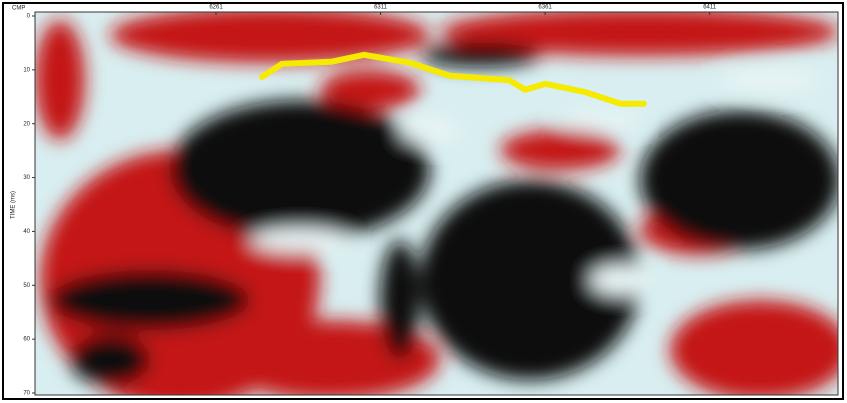 This screenshot has width=847, height=403. What do you see at coordinates (381, 8) in the screenshot?
I see `x-tick-label: 6311` at bounding box center [381, 8].